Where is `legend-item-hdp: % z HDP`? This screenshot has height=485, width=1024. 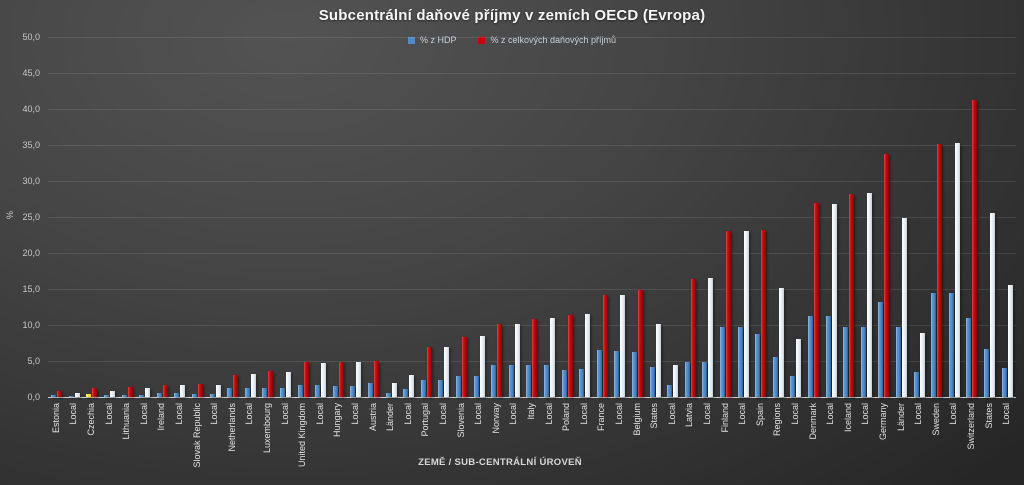
legend-item-hdp: % z HDP is located at coordinates (431, 40).